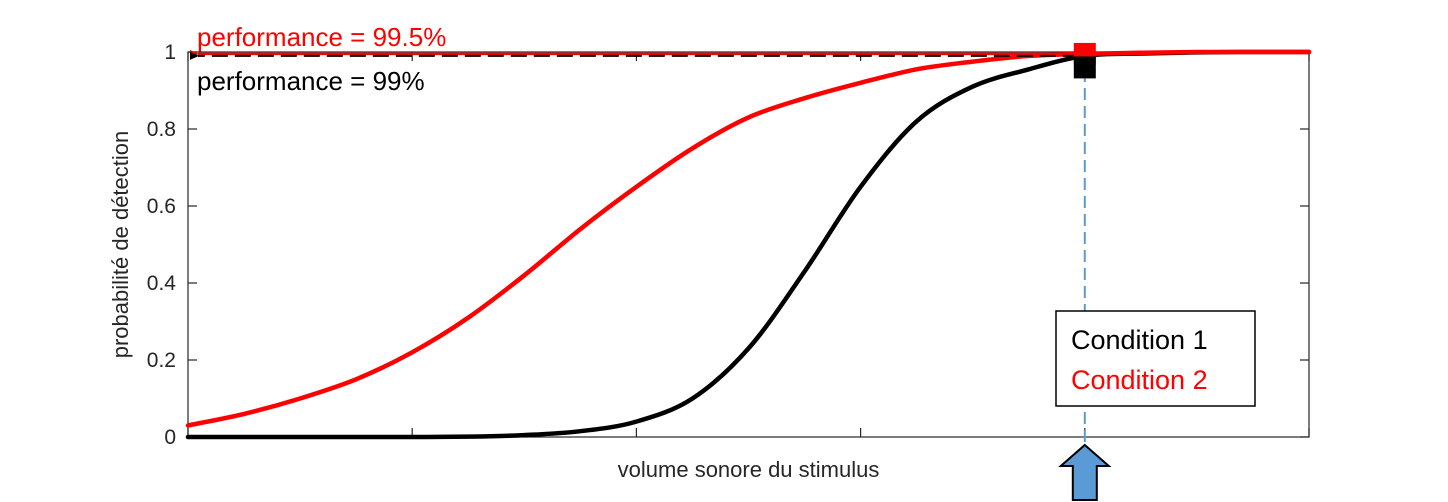 Image resolution: width=1448 pixels, height=502 pixels. What do you see at coordinates (321, 37) in the screenshot?
I see `annotation-performance-condition-2: performance = 99.5%` at bounding box center [321, 37].